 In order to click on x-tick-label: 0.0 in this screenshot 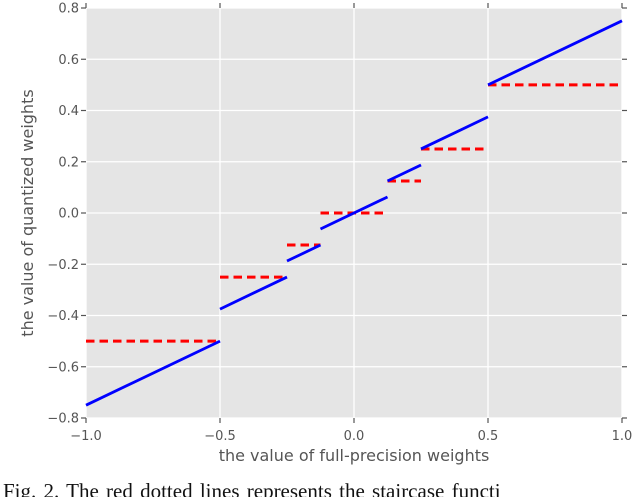, I will do `click(354, 436)`.